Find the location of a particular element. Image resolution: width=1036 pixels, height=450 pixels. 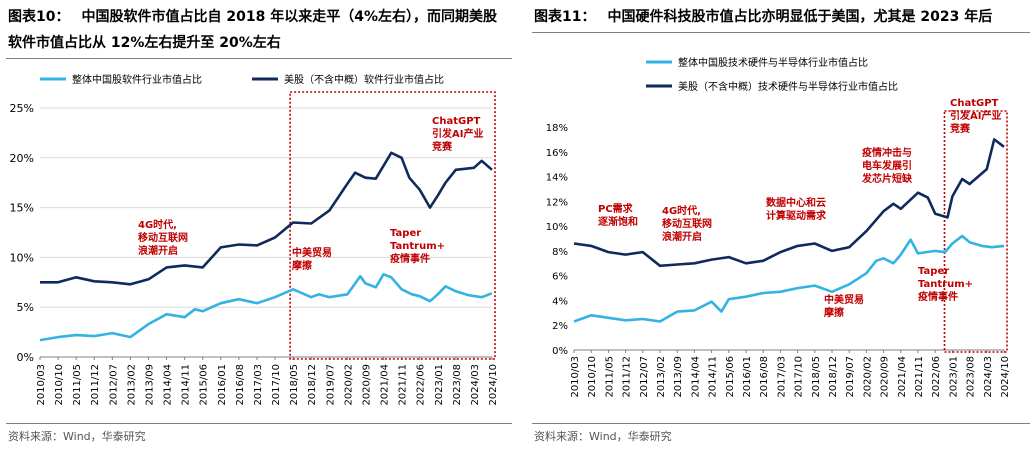

y-tick-label: 2% is located at coordinates (560, 326).